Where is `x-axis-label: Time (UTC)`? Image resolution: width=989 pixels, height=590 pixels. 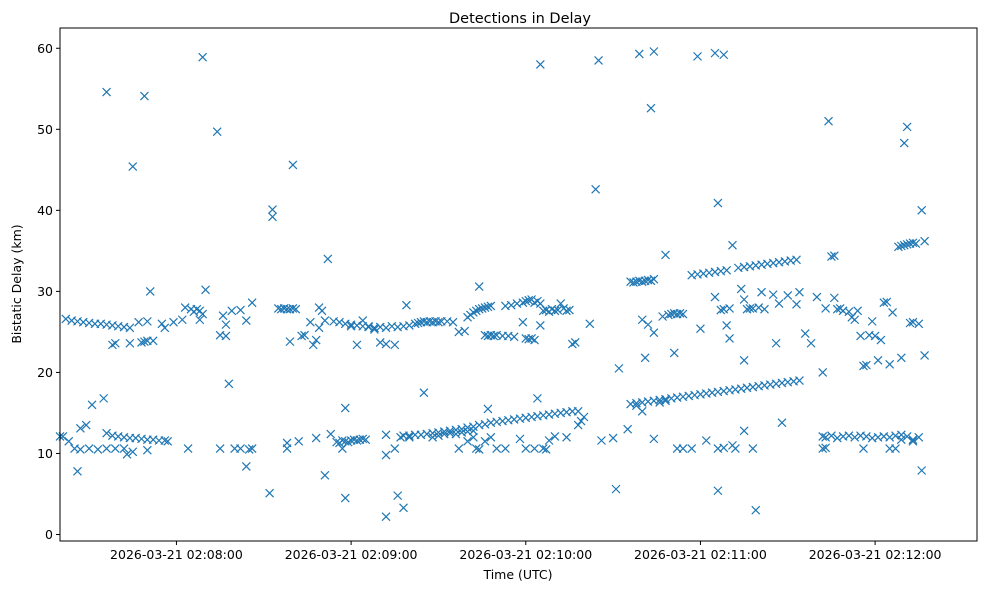
x-axis-label: Time (UTC) is located at coordinates (517, 574).